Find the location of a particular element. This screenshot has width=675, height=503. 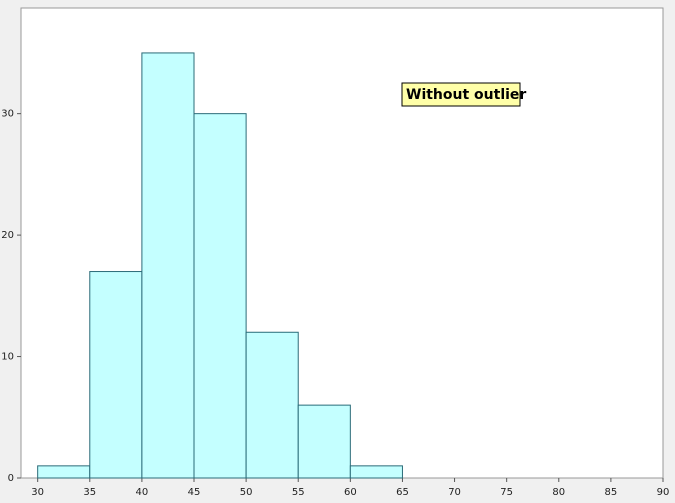

x-tick-label: 90 is located at coordinates (663, 492).